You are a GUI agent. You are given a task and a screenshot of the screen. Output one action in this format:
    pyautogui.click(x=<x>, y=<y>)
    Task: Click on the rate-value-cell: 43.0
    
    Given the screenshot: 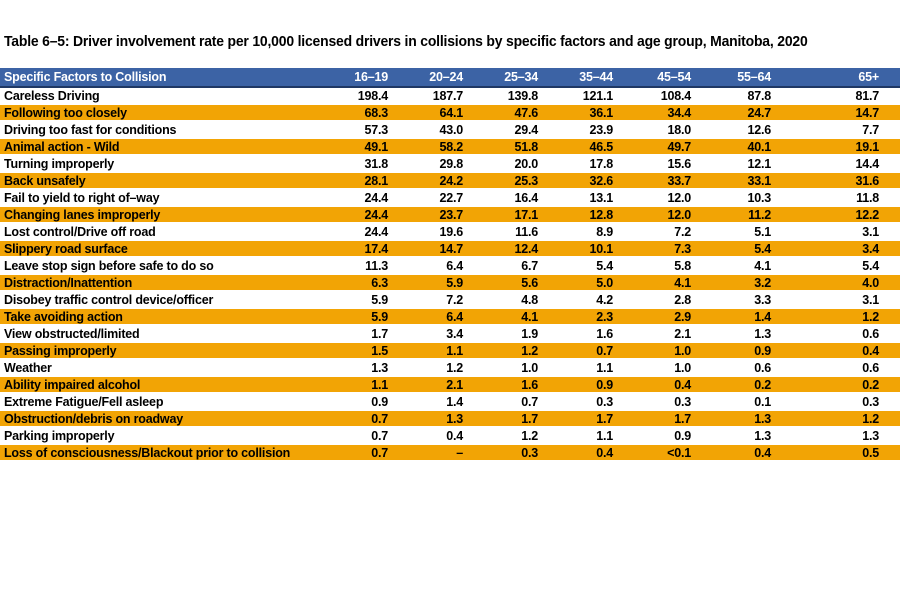 What is the action you would take?
    pyautogui.click(x=437, y=130)
    